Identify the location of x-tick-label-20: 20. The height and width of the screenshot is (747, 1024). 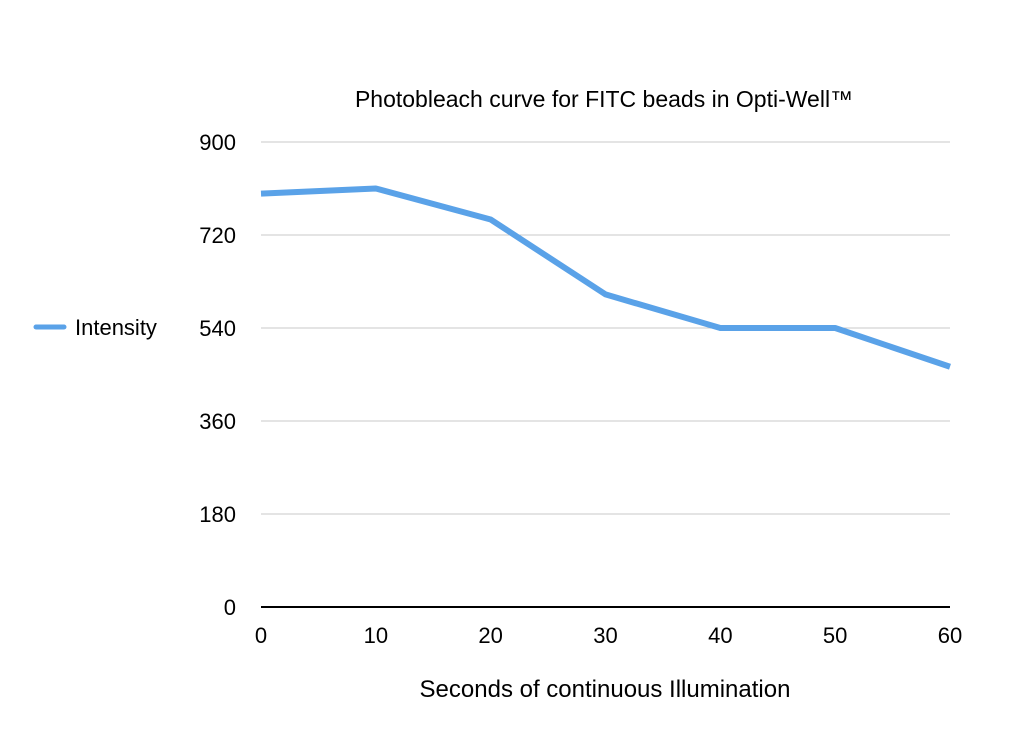
(490, 635).